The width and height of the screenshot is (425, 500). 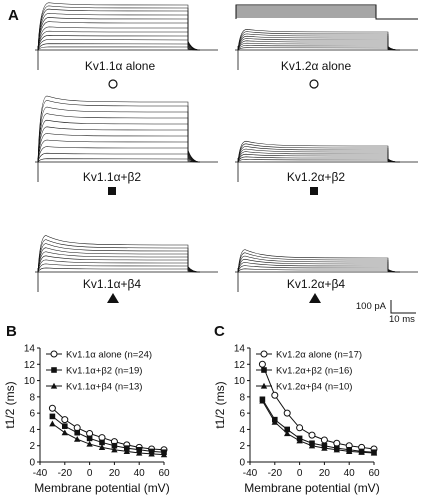 What do you see at coordinates (314, 387) in the screenshot?
I see `legend-entry: Kv1.2α+β4 (n=10)` at bounding box center [314, 387].